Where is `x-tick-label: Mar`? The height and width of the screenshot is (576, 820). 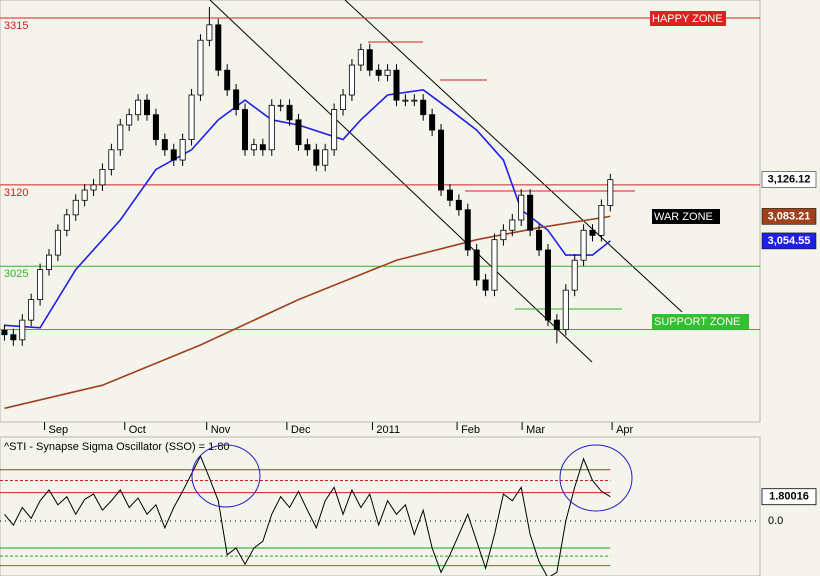
x-tick-label: Mar is located at coordinates (535, 430).